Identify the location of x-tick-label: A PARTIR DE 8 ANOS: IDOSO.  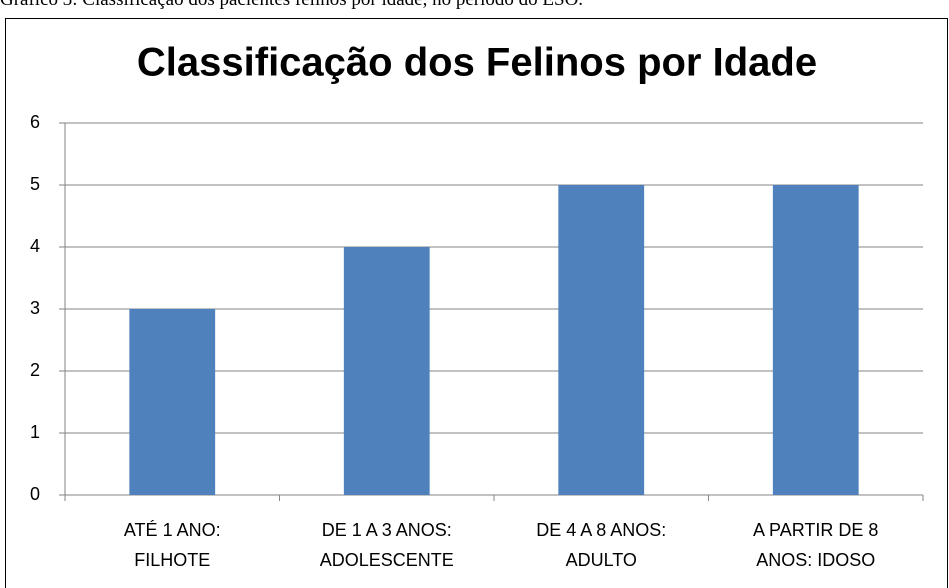
(816, 545).